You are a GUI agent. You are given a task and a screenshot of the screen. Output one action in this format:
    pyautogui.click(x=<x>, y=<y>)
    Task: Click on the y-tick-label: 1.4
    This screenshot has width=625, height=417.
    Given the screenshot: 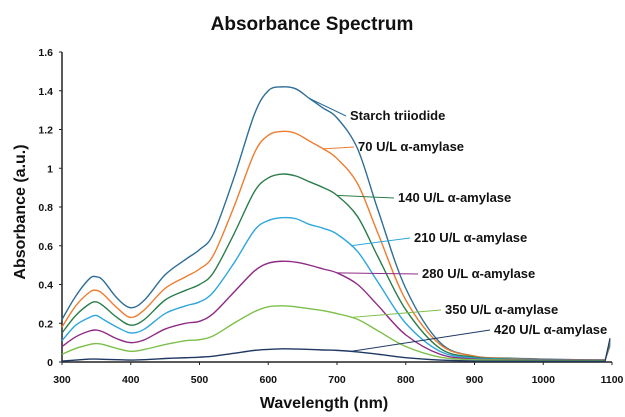 What is the action you would take?
    pyautogui.click(x=45, y=92)
    